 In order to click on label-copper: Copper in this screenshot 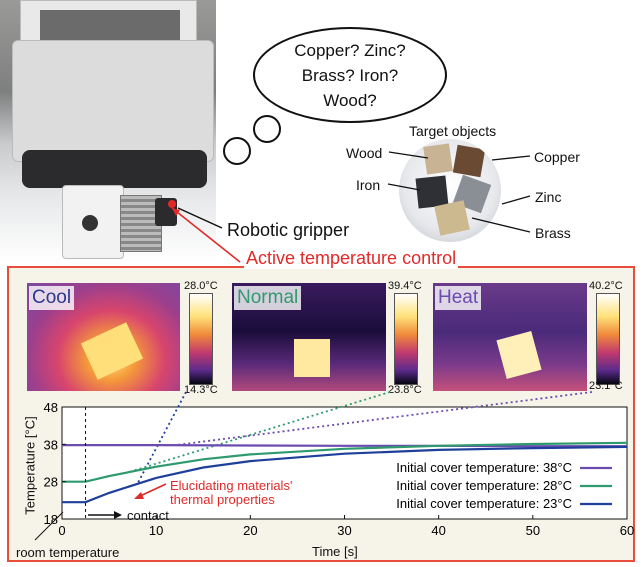, I will do `click(557, 157)`.